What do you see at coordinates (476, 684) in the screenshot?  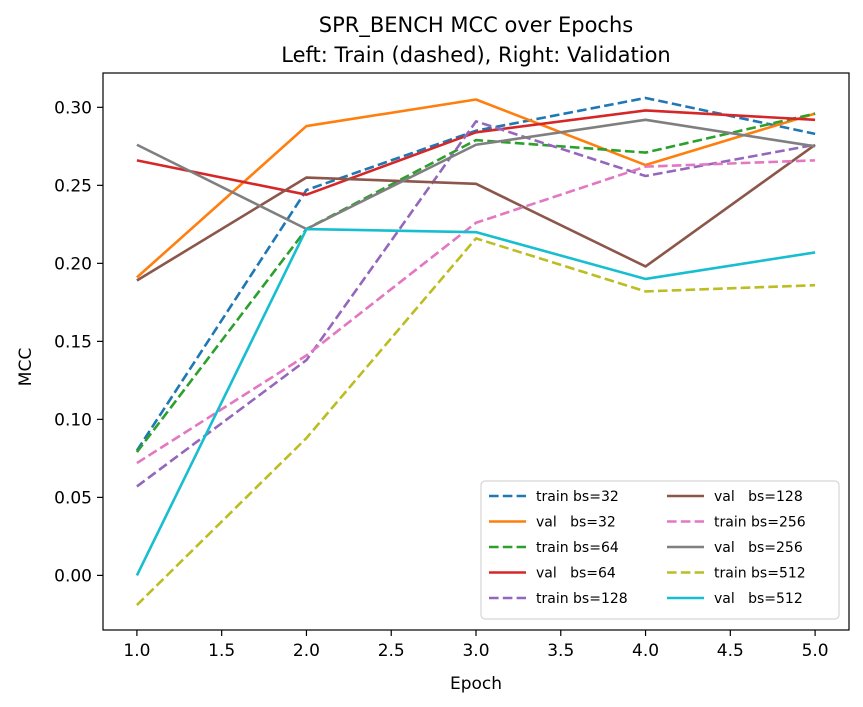 I see `x-axis-label: Epoch` at bounding box center [476, 684].